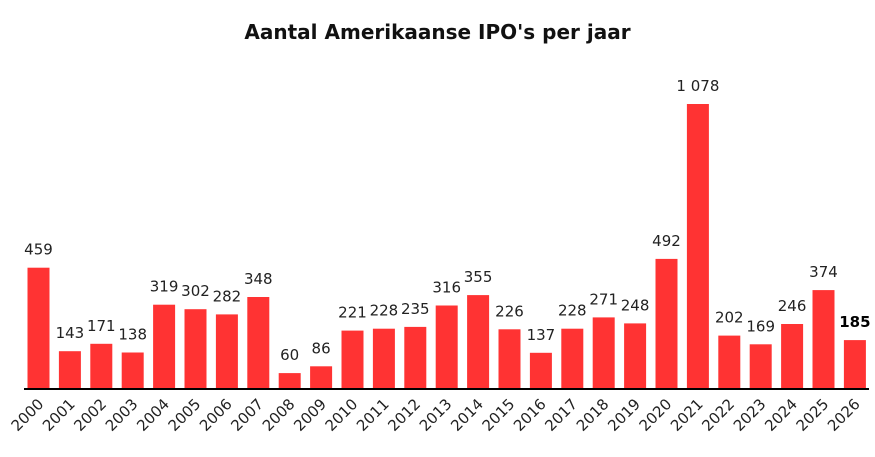  I want to click on value-label-2010: 221, so click(352, 313).